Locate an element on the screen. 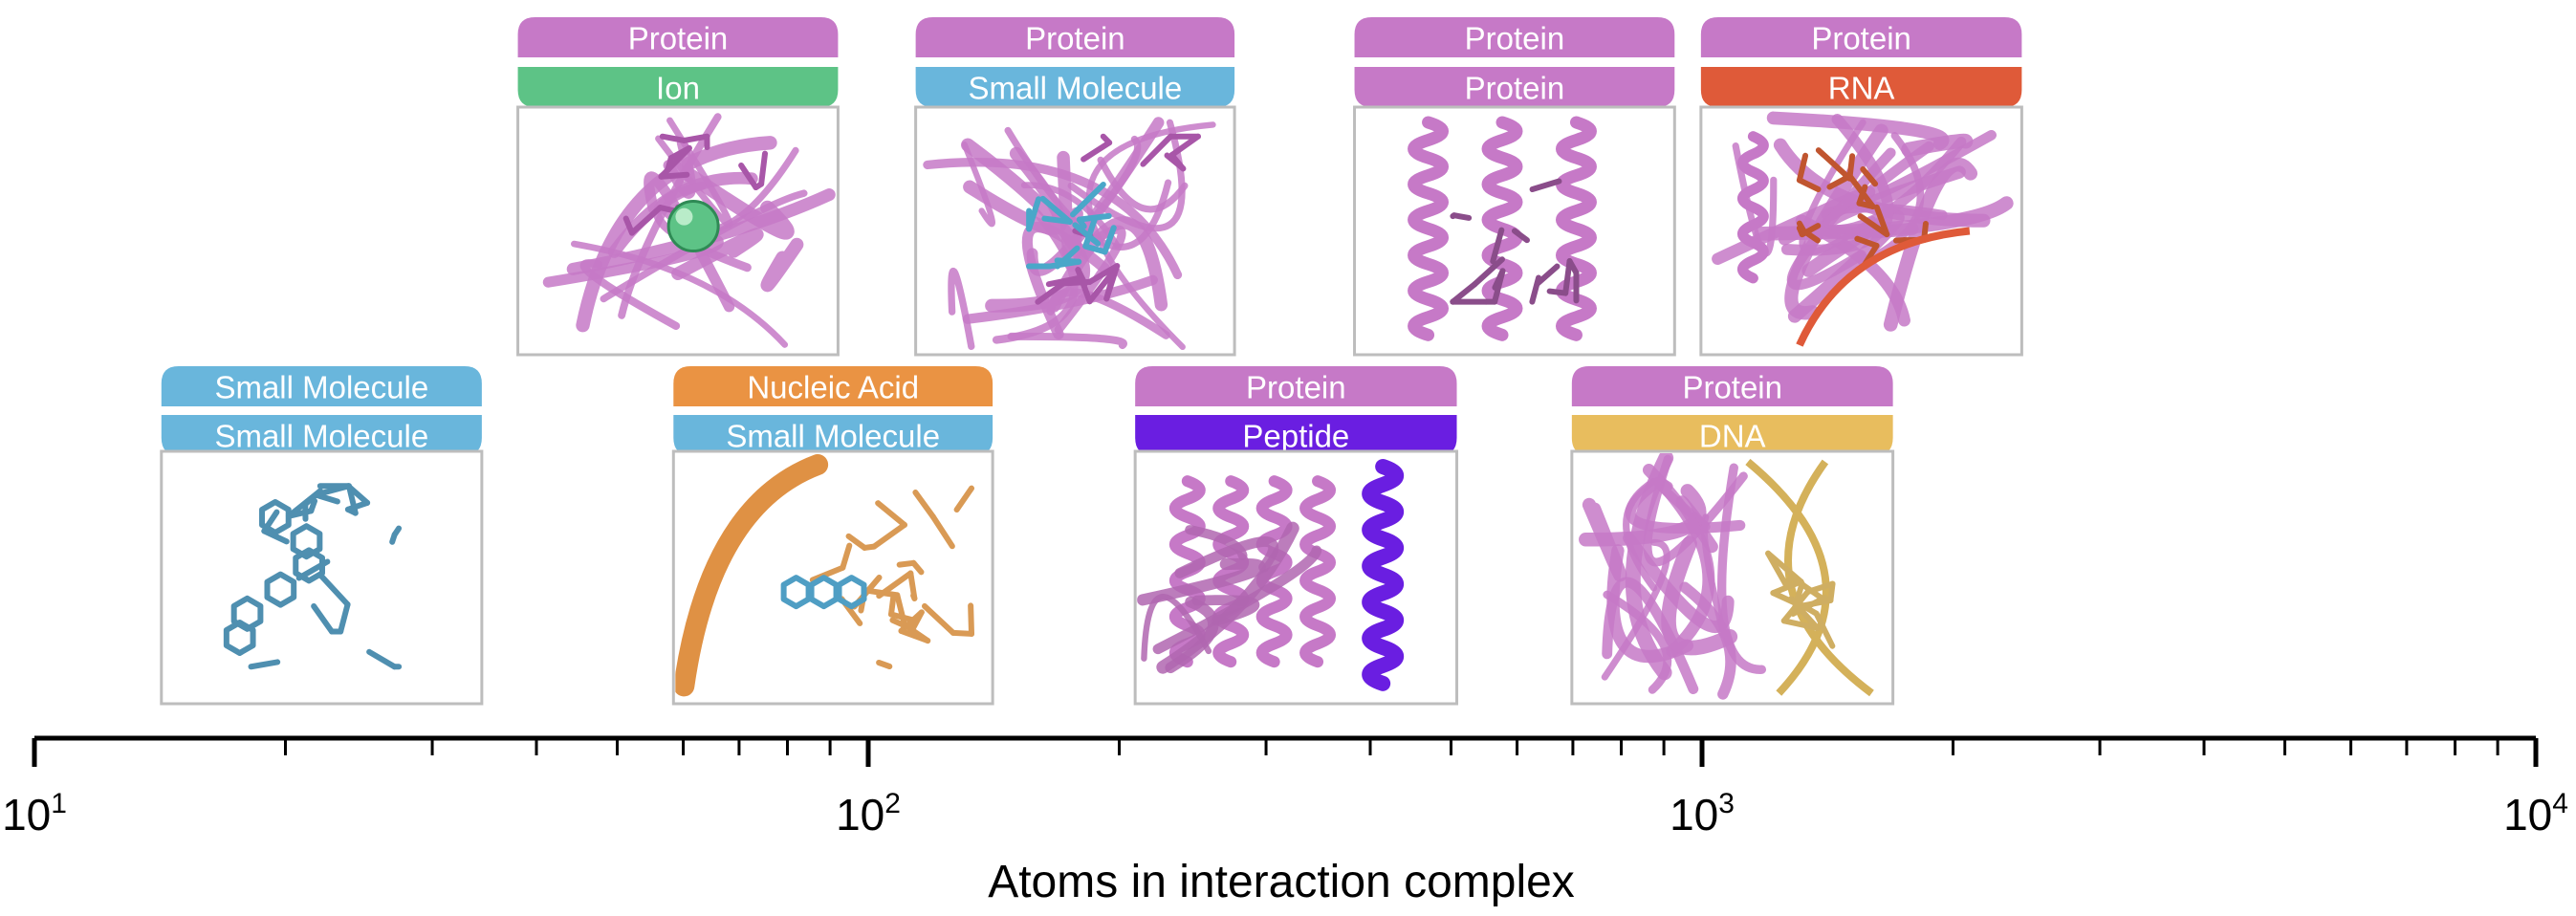  complex-card-na-sm: Nucleic Acid Small Molecule is located at coordinates (832, 536).